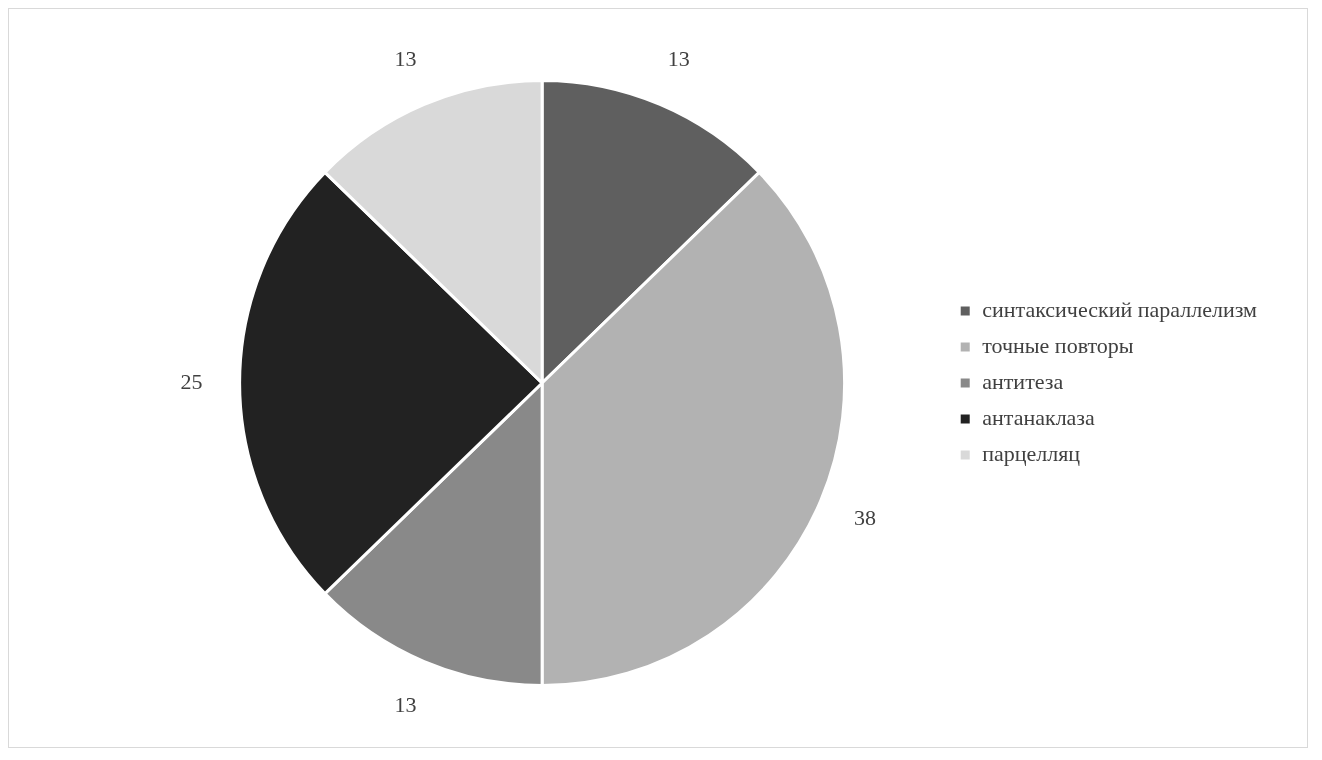 The width and height of the screenshot is (1322, 760). Describe the element at coordinates (1023, 381) in the screenshot. I see `legend-label: антитеза` at that location.